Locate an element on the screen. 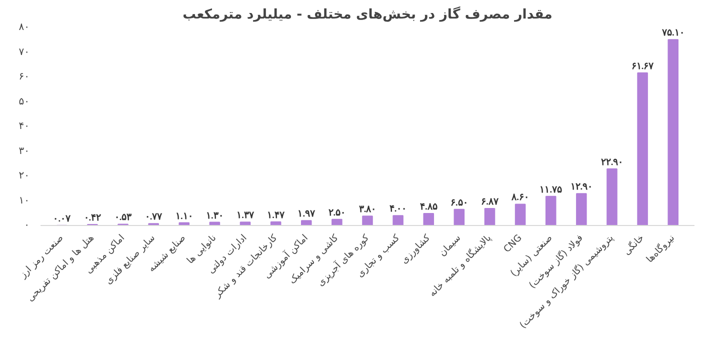 The image size is (714, 337). y-tick-label: ۰ is located at coordinates (27, 225).